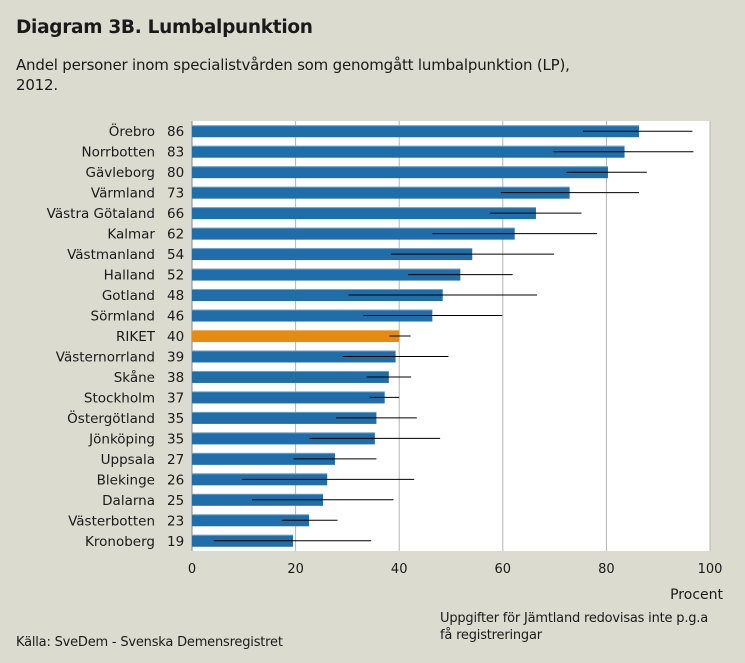 Image resolution: width=745 pixels, height=663 pixels. What do you see at coordinates (175, 214) in the screenshot?
I see `value-label: 66` at bounding box center [175, 214].